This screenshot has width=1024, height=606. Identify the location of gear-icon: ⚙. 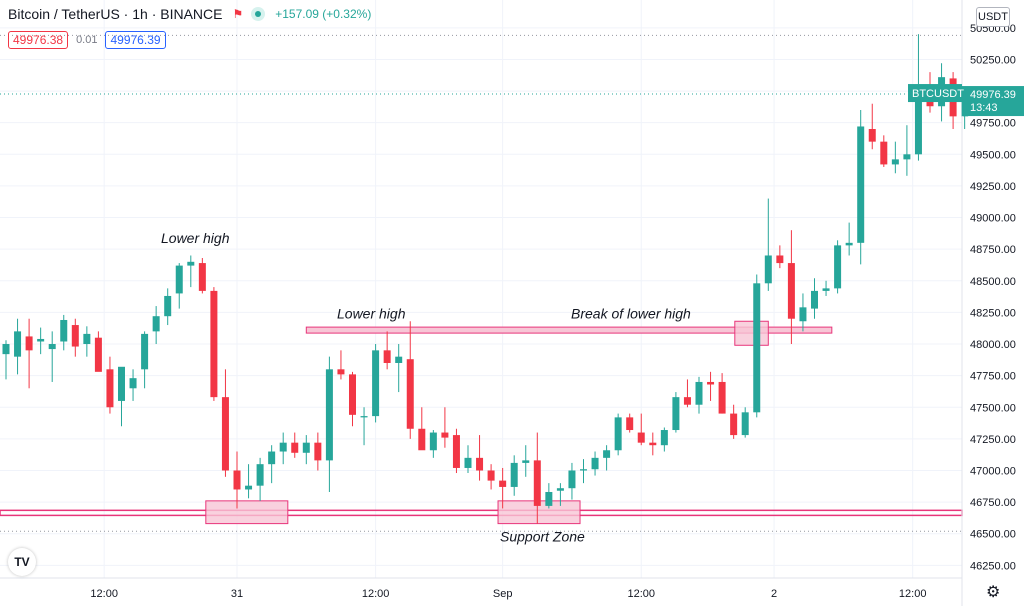
(993, 592).